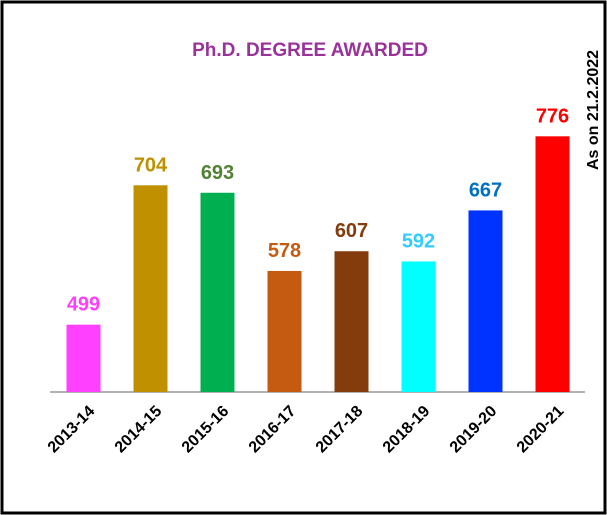  I want to click on annotation: As on 21.2.2022, so click(593, 110).